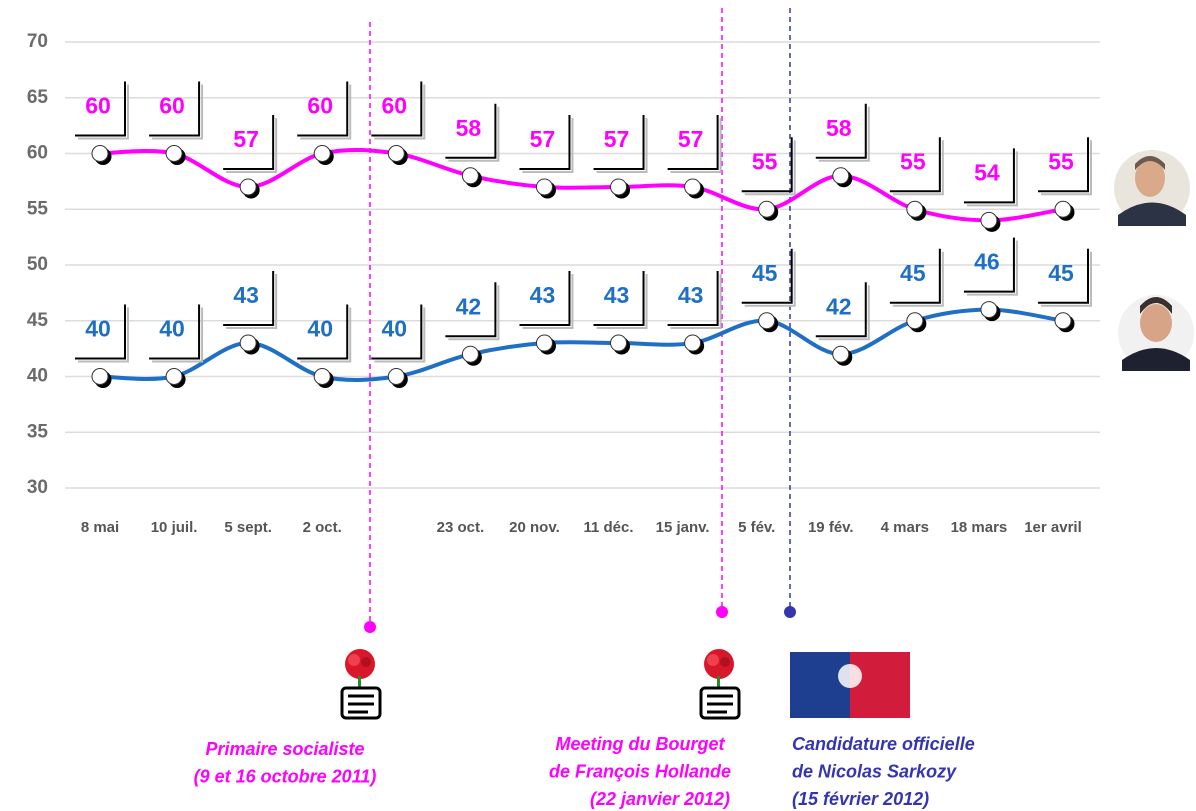 The height and width of the screenshot is (811, 1196). I want to click on x-tick-label: 15 janv., so click(683, 527).